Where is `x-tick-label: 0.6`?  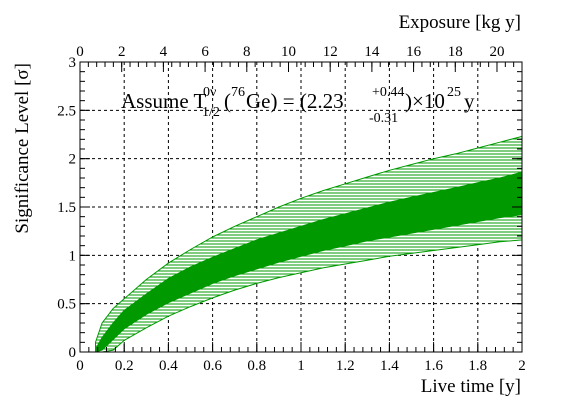
x-tick-label: 0.6 is located at coordinates (212, 366).